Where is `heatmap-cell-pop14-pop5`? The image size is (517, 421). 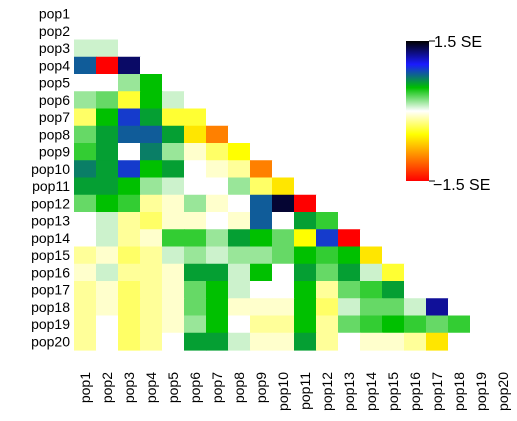 heatmap-cell-pop14-pop5 is located at coordinates (173, 238).